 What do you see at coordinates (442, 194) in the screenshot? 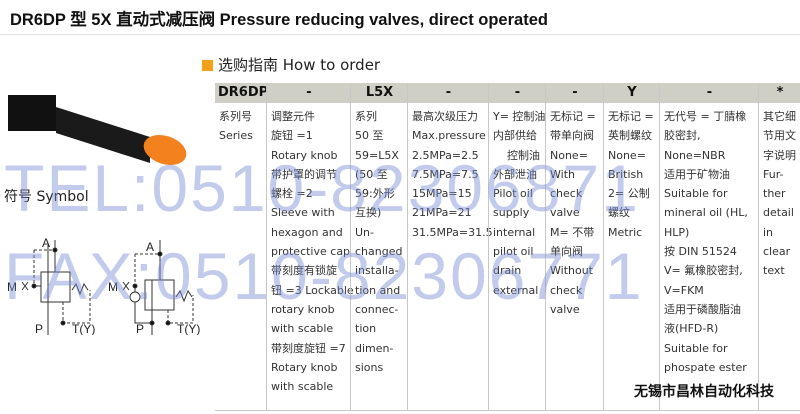
I see `cell-line: 15MPa=15` at bounding box center [442, 194].